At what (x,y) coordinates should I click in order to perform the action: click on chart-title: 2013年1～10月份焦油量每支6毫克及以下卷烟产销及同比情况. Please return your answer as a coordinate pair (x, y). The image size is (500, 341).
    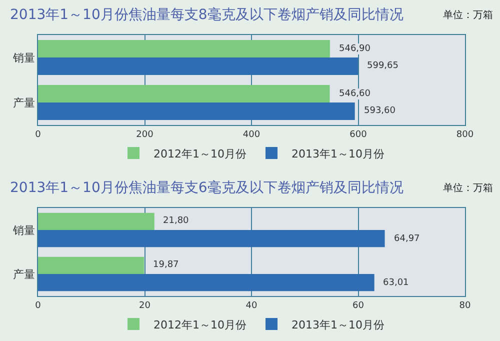
    Looking at the image, I should click on (207, 188).